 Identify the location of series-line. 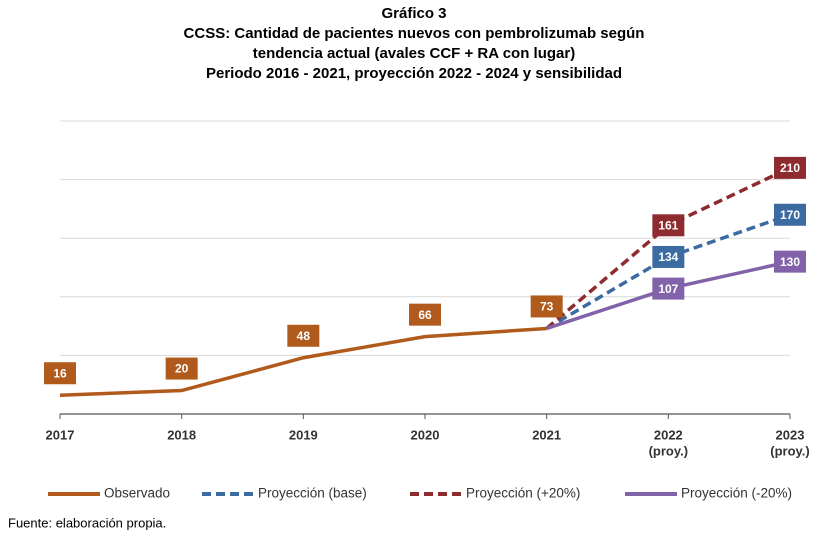
(303, 361).